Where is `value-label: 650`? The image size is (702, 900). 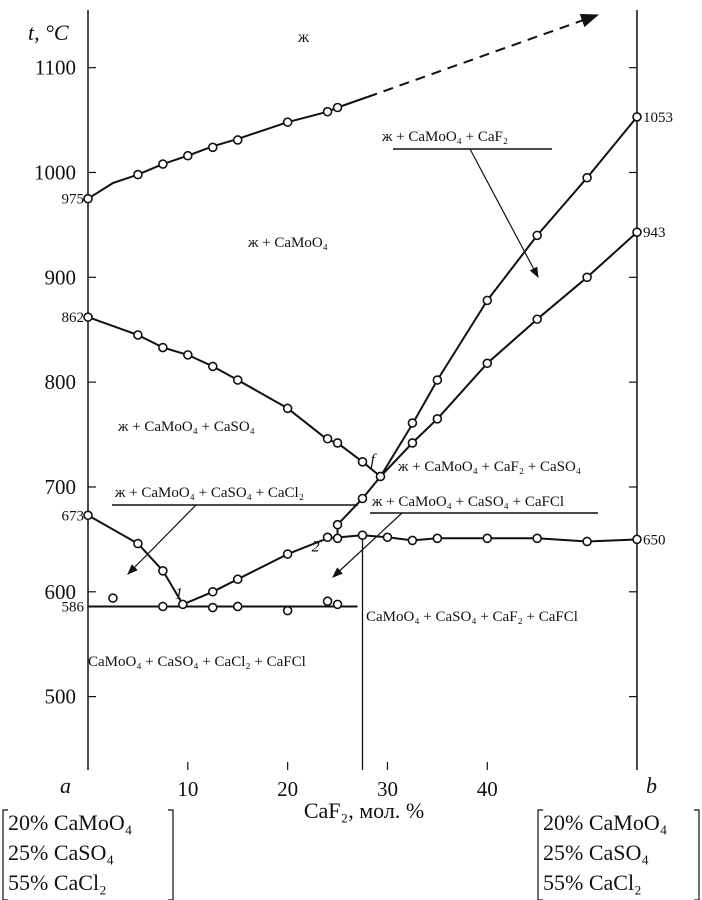 value-label: 650 is located at coordinates (654, 540).